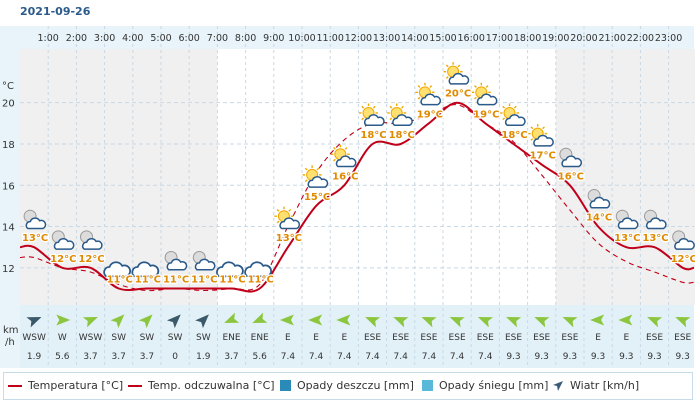  Describe the element at coordinates (217, 38) in the screenshot. I see `hour-label: 7:00` at that location.